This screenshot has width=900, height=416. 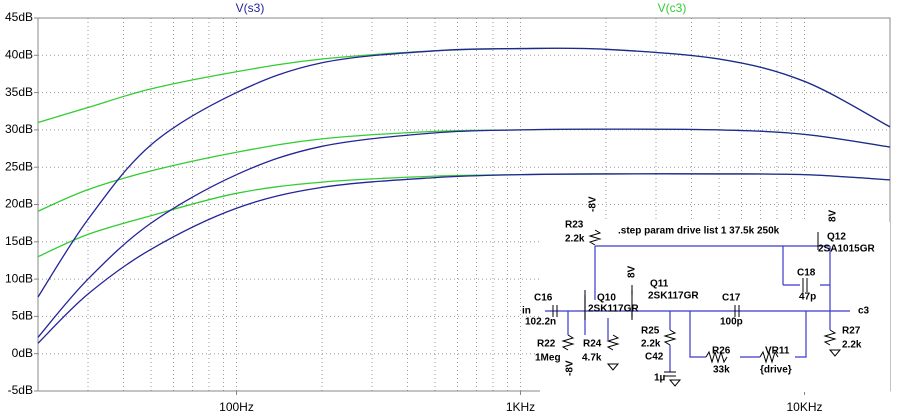 What do you see at coordinates (543, 298) in the screenshot?
I see `label: C16` at bounding box center [543, 298].